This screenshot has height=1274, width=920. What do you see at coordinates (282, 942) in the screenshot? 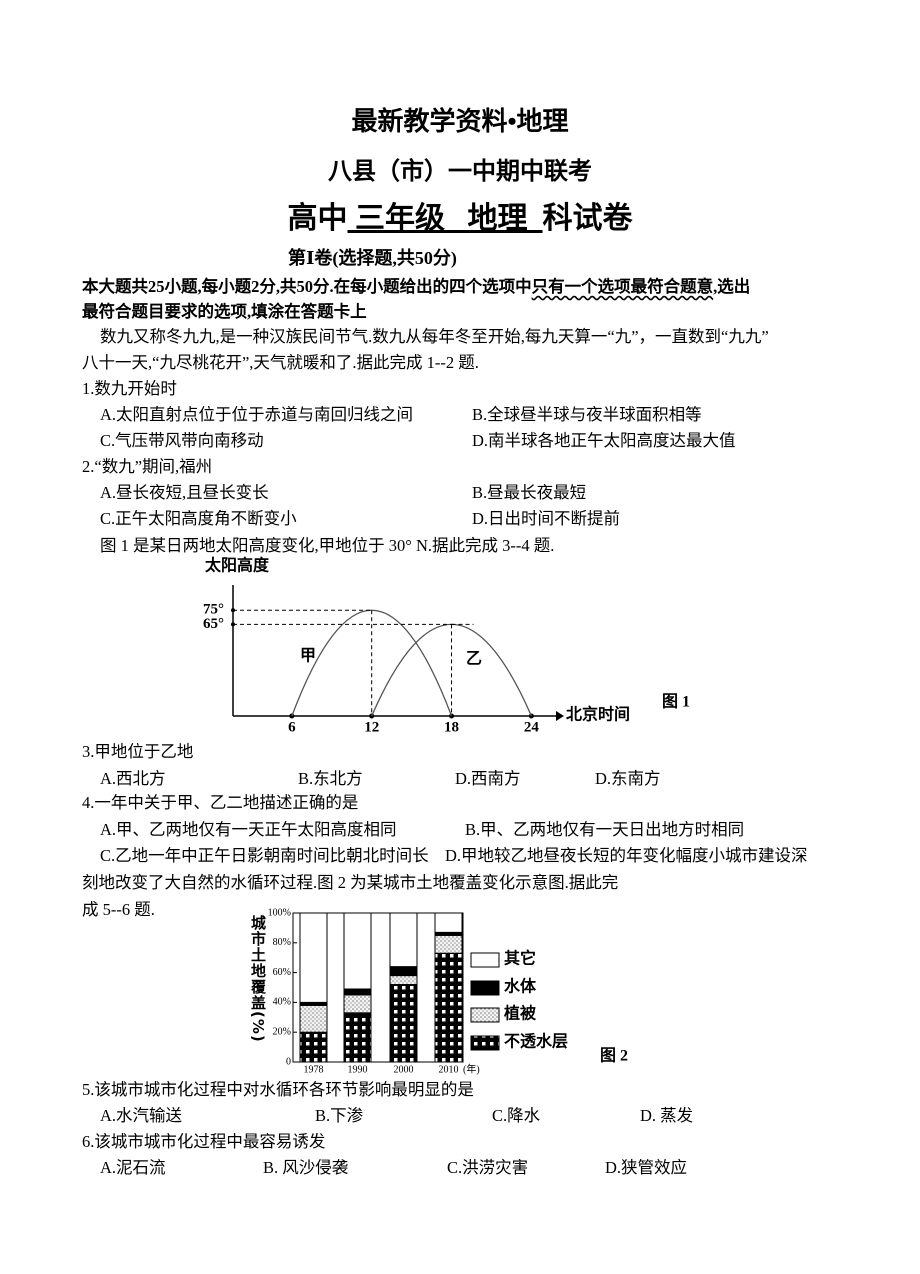
I see `y-tick-label: 80%` at bounding box center [282, 942].